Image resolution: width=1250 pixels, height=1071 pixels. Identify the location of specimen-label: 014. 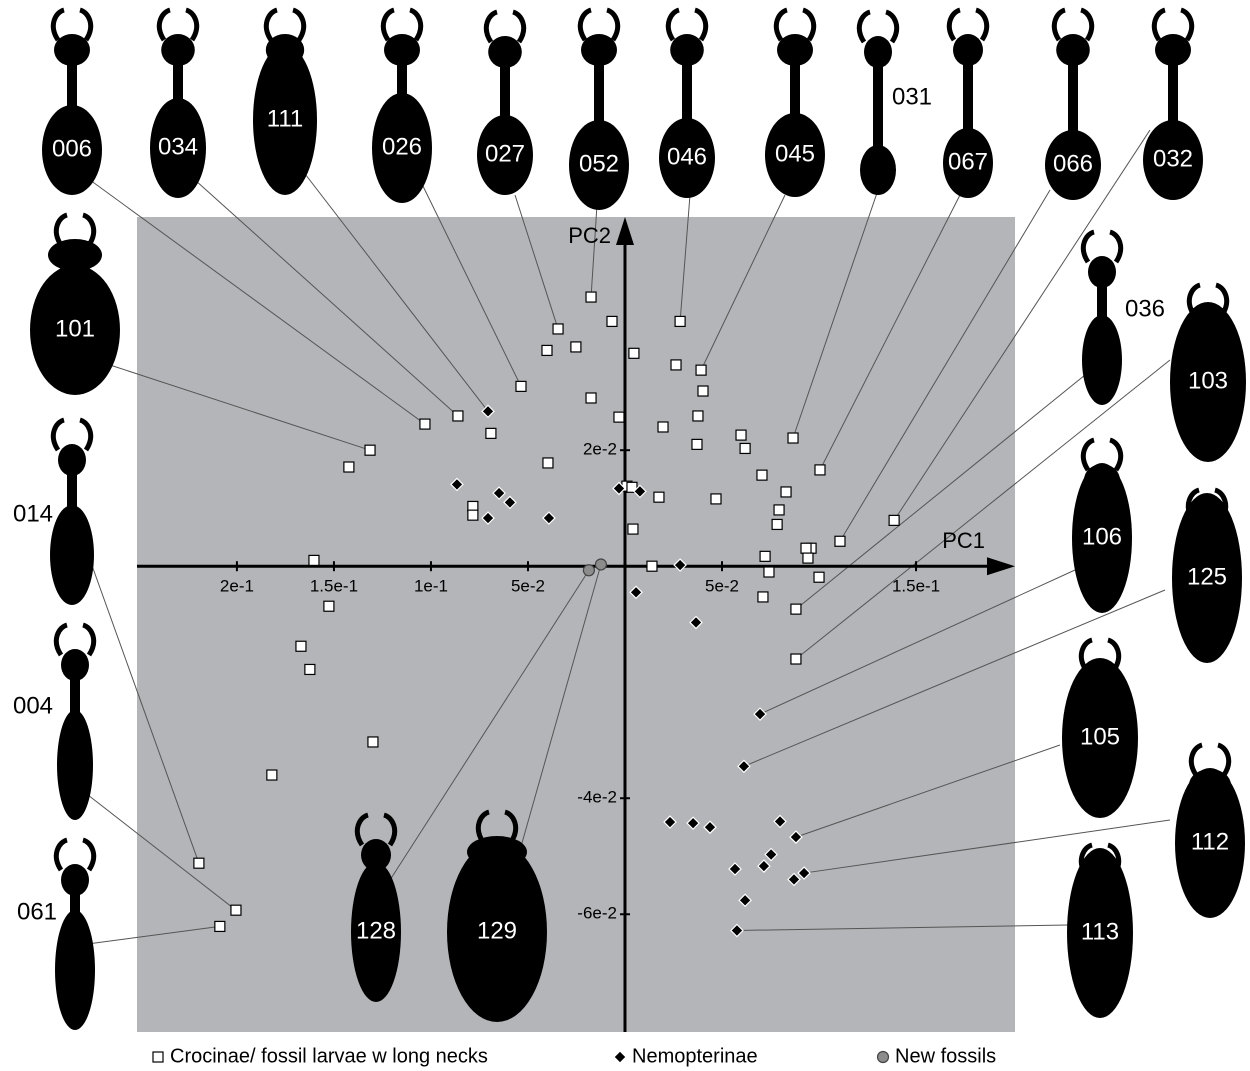
(33, 513).